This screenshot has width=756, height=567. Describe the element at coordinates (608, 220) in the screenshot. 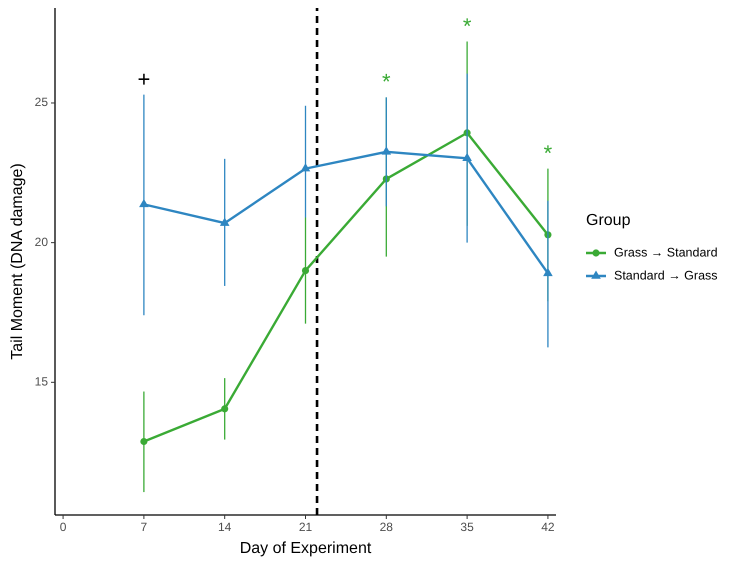

I see `legend-title: Group` at that location.